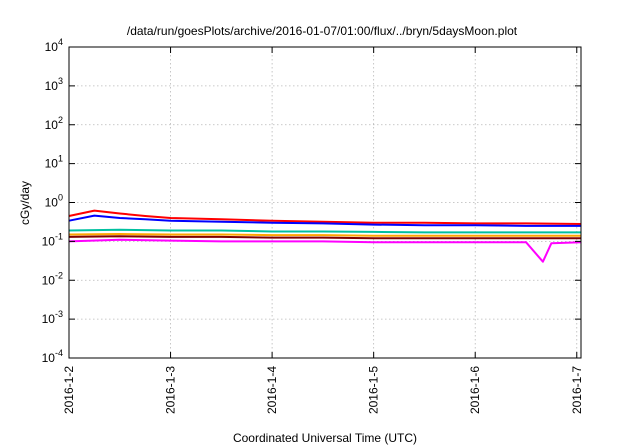 This screenshot has height=448, width=640. I want to click on series-lines, so click(325, 236).